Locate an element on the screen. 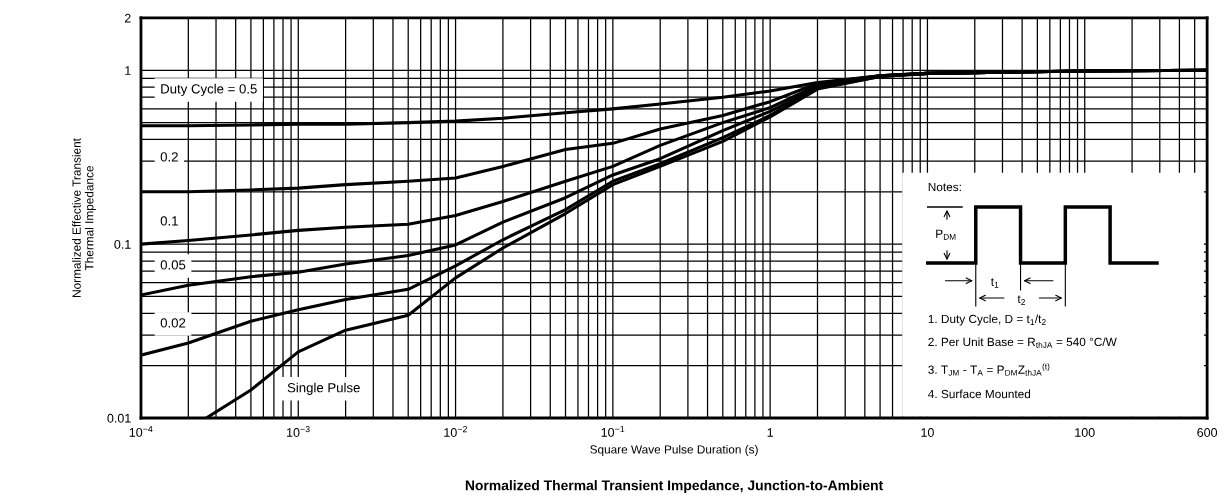  series-label: 0.02 is located at coordinates (173, 323).